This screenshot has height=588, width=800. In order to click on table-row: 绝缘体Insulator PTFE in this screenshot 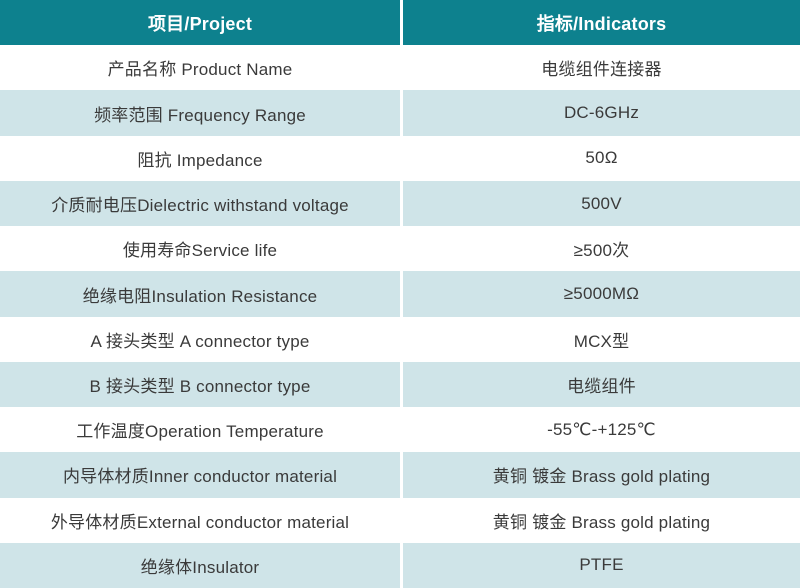, I will do `click(400, 565)`.